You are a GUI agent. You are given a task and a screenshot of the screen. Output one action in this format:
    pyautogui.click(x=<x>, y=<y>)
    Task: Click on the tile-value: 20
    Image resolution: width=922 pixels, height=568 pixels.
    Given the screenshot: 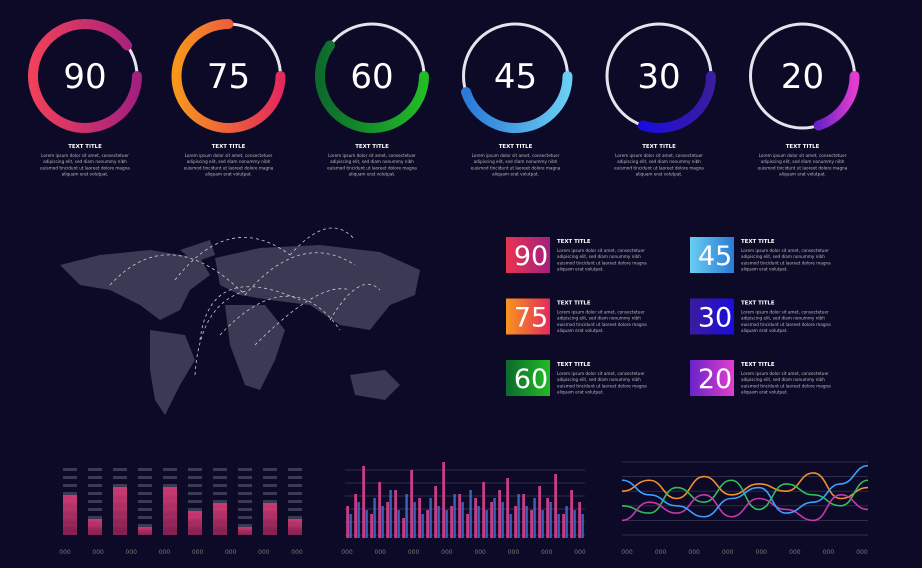 What is the action you would take?
    pyautogui.click(x=715, y=379)
    